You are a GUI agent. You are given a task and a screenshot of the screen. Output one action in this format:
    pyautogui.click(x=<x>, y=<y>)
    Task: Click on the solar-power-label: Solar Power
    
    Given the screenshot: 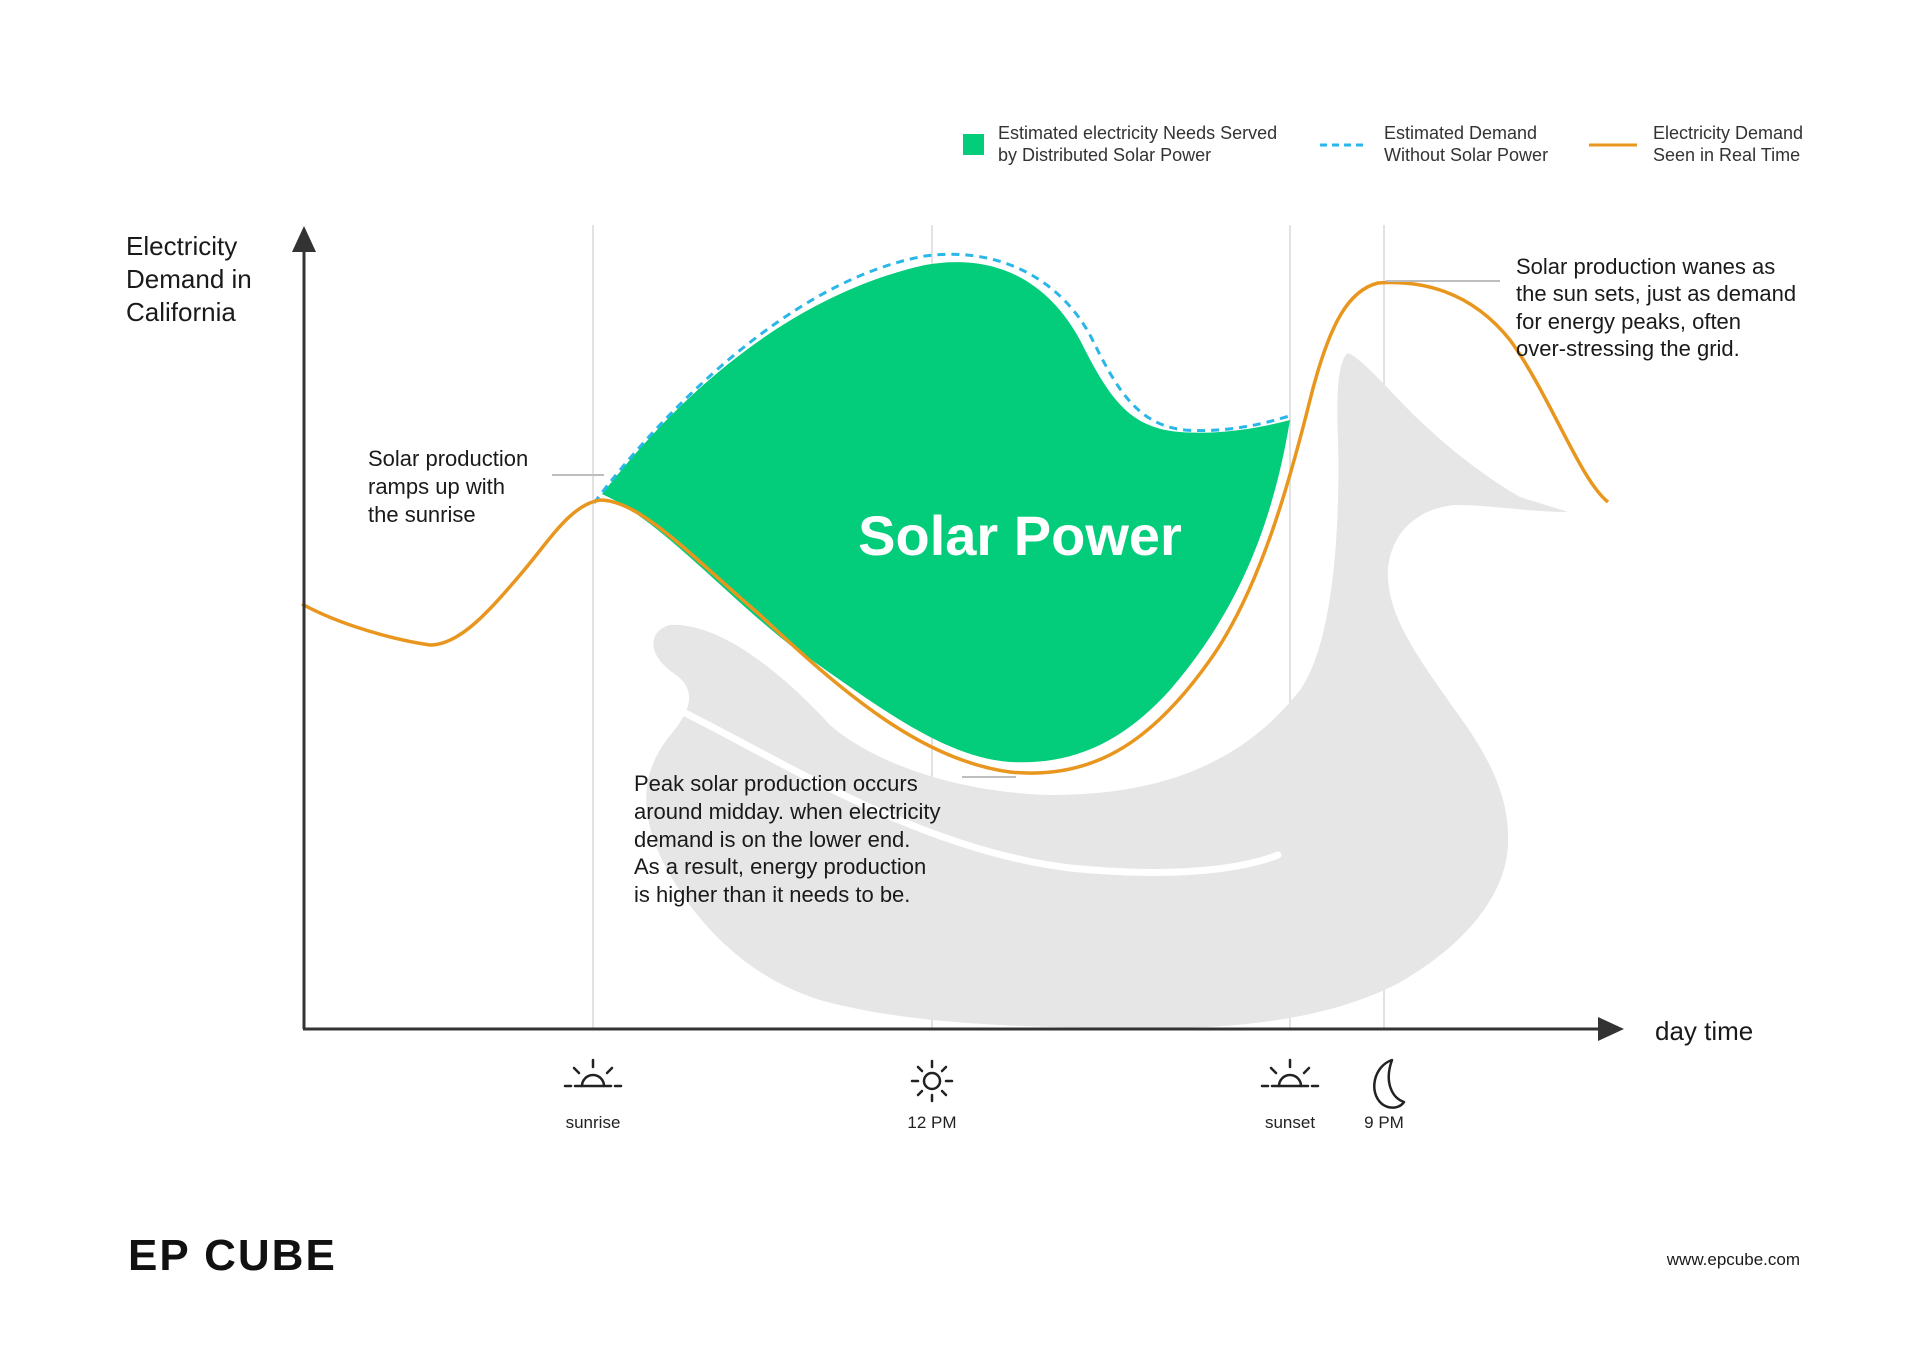 What is the action you would take?
    pyautogui.click(x=1020, y=535)
    